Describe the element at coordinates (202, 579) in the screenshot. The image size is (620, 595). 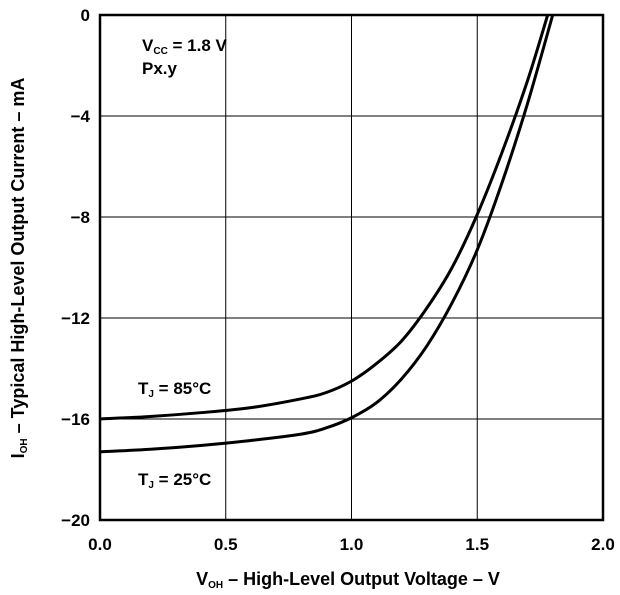
I see `x-axis-label-main: V` at that location.